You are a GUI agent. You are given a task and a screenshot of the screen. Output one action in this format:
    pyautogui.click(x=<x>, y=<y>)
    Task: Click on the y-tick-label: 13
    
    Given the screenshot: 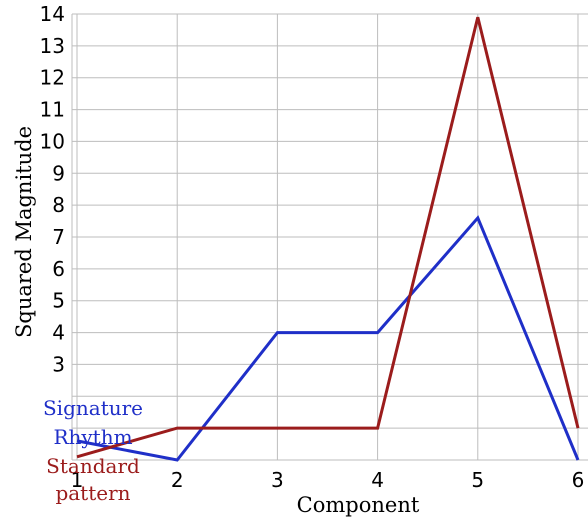 What is the action you would take?
    pyautogui.click(x=52, y=46)
    